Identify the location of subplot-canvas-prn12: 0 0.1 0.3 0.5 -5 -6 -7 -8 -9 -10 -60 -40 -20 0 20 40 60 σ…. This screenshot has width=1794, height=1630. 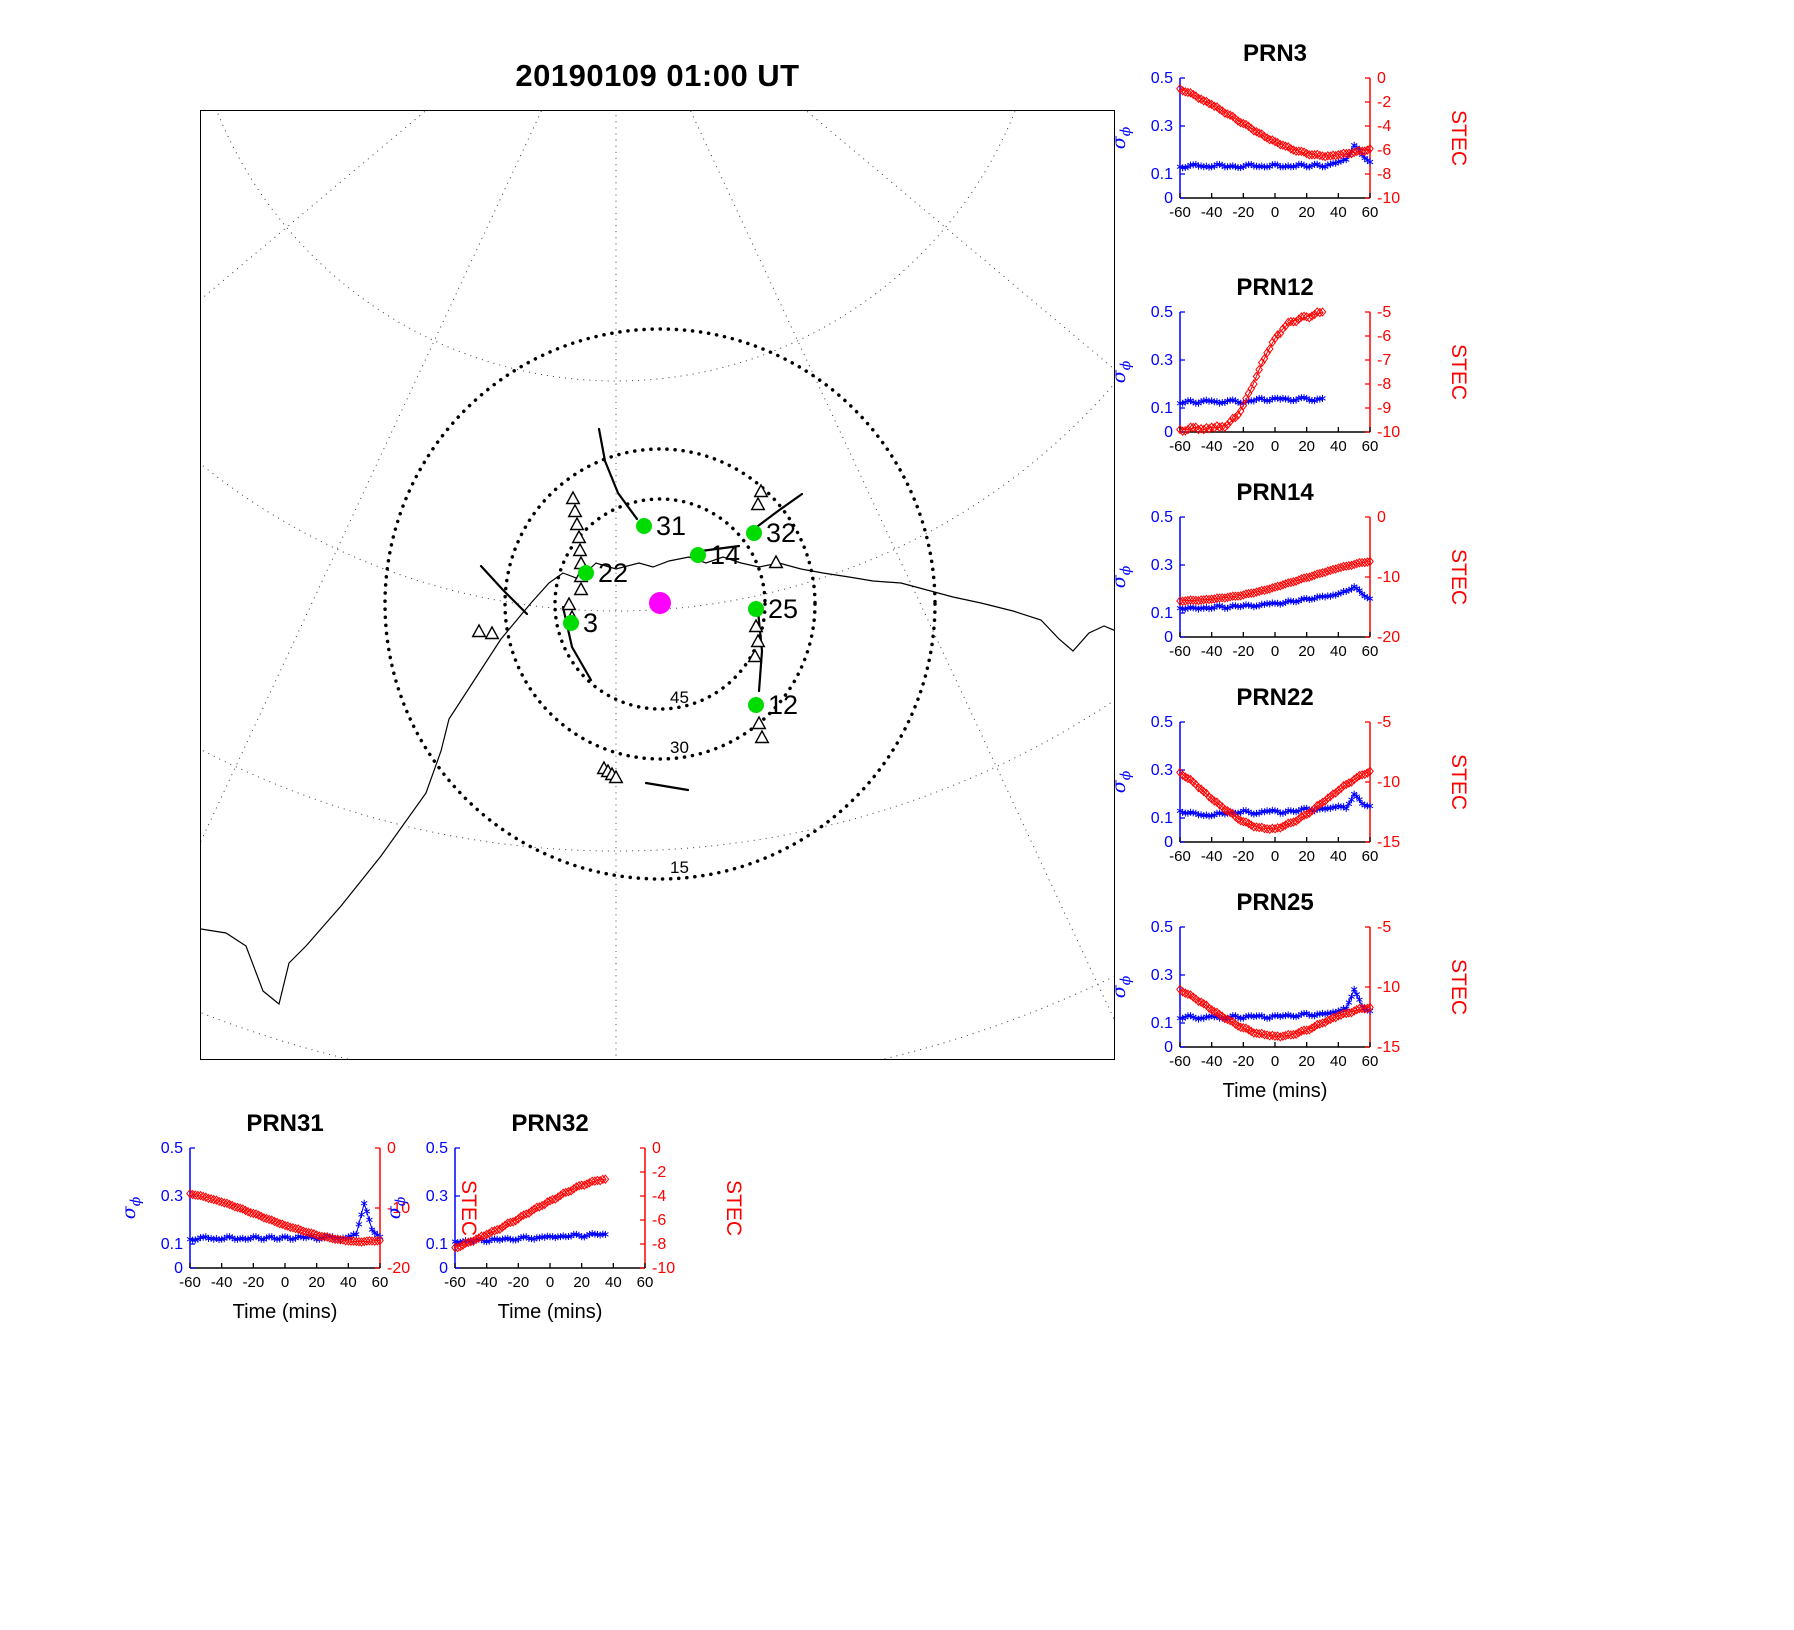
(1289, 379).